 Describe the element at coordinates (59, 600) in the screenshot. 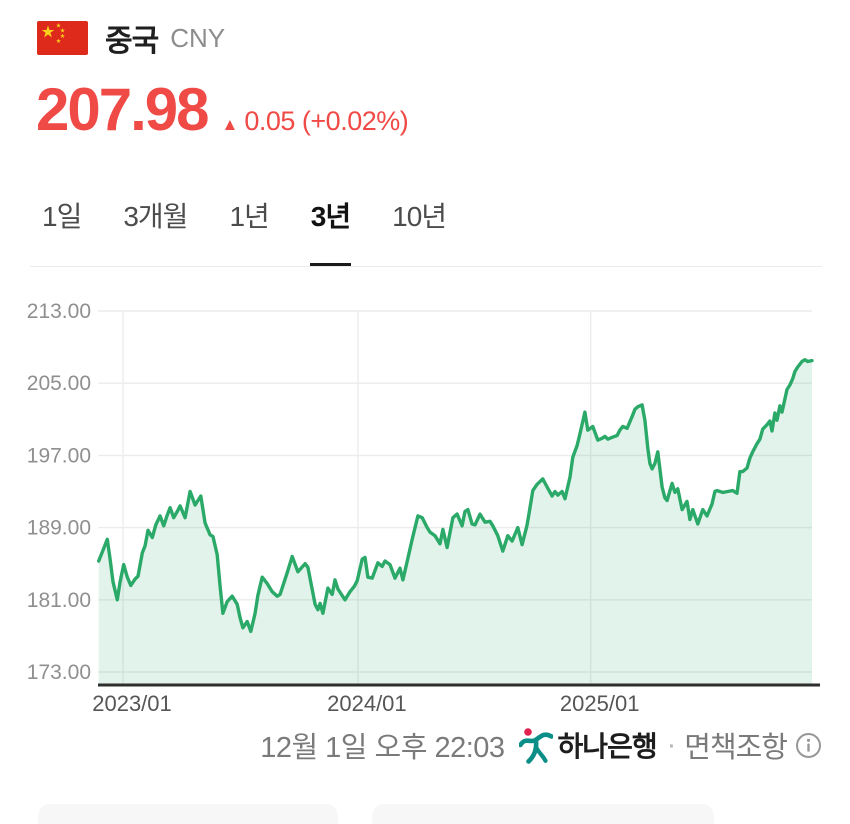

I see `y-tick-label: 181.00` at that location.